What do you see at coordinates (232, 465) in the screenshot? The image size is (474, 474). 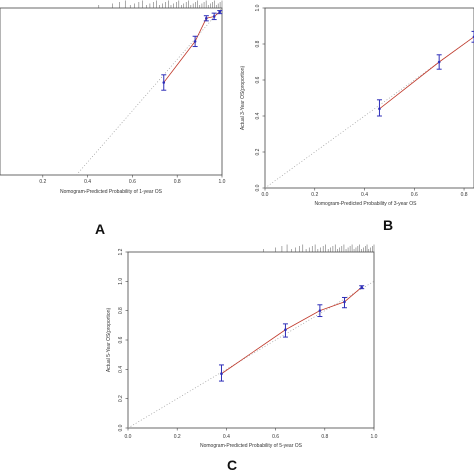 I see `panel-letter: C` at bounding box center [232, 465].